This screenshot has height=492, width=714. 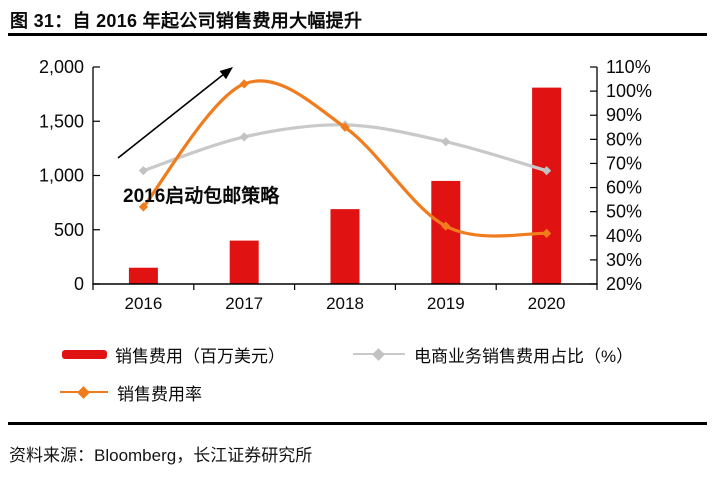 I want to click on right-axis-tick-label: 110%, so click(x=628, y=67).